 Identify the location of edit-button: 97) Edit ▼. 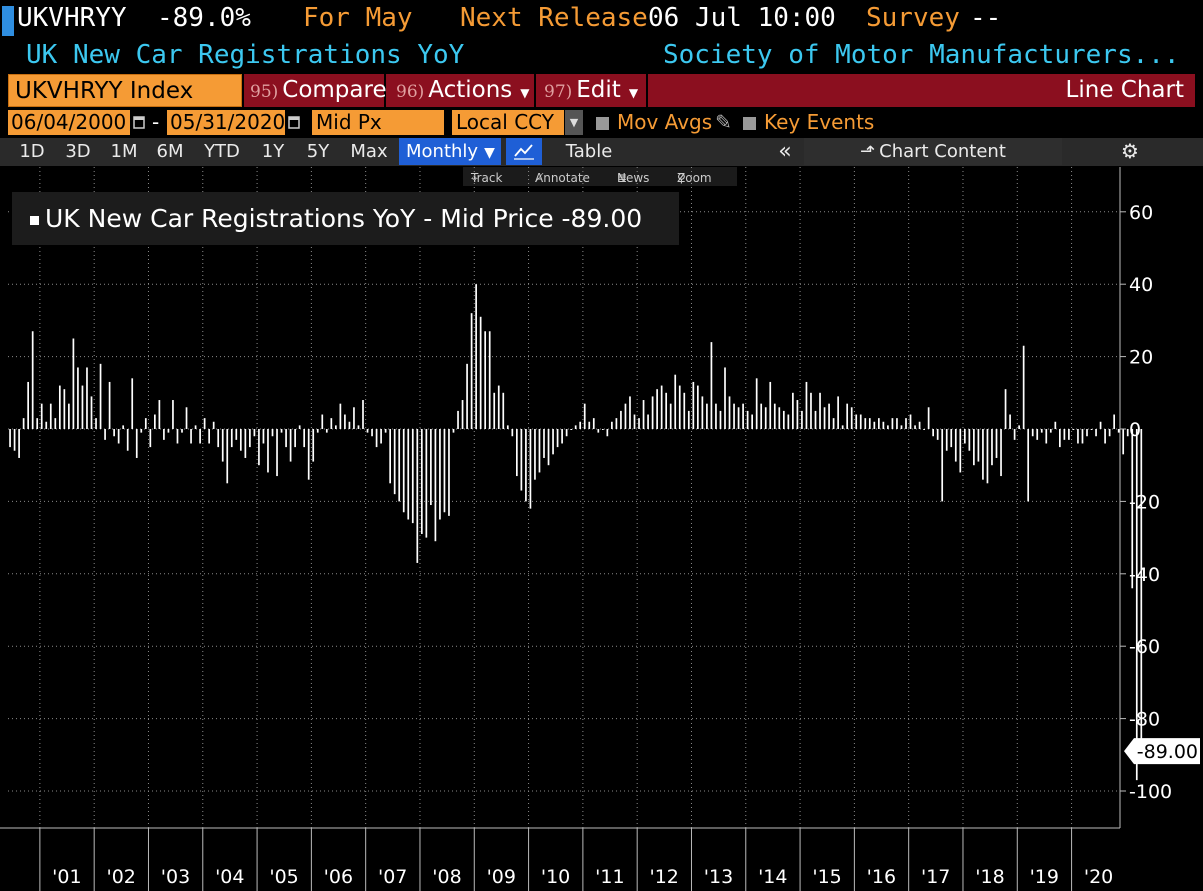
(591, 90).